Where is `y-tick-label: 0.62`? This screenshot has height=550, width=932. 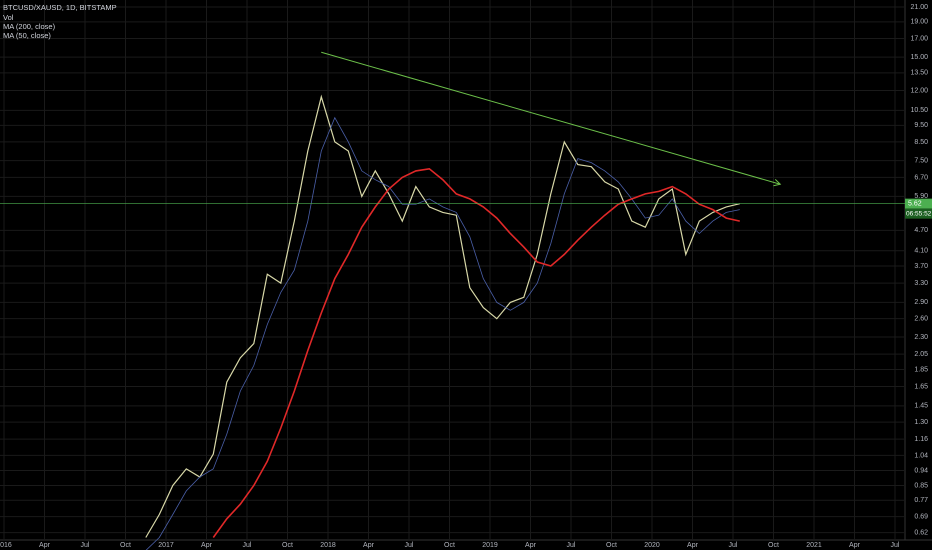
y-tick-label: 0.62 is located at coordinates (921, 532).